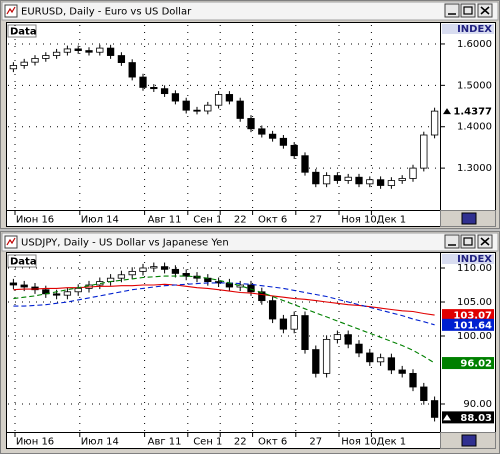  I want to click on maximize-glyph, so click(468, 10).